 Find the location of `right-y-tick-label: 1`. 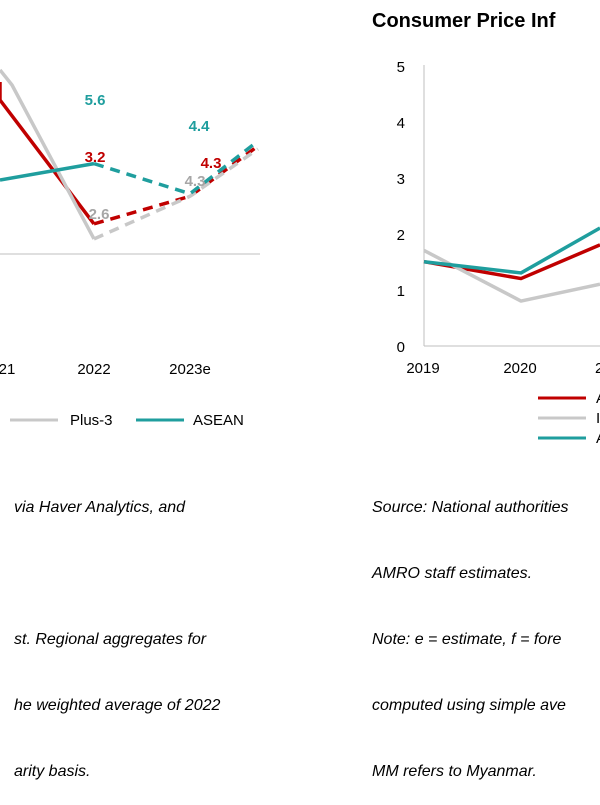

right-y-tick-label: 1 is located at coordinates (401, 291).